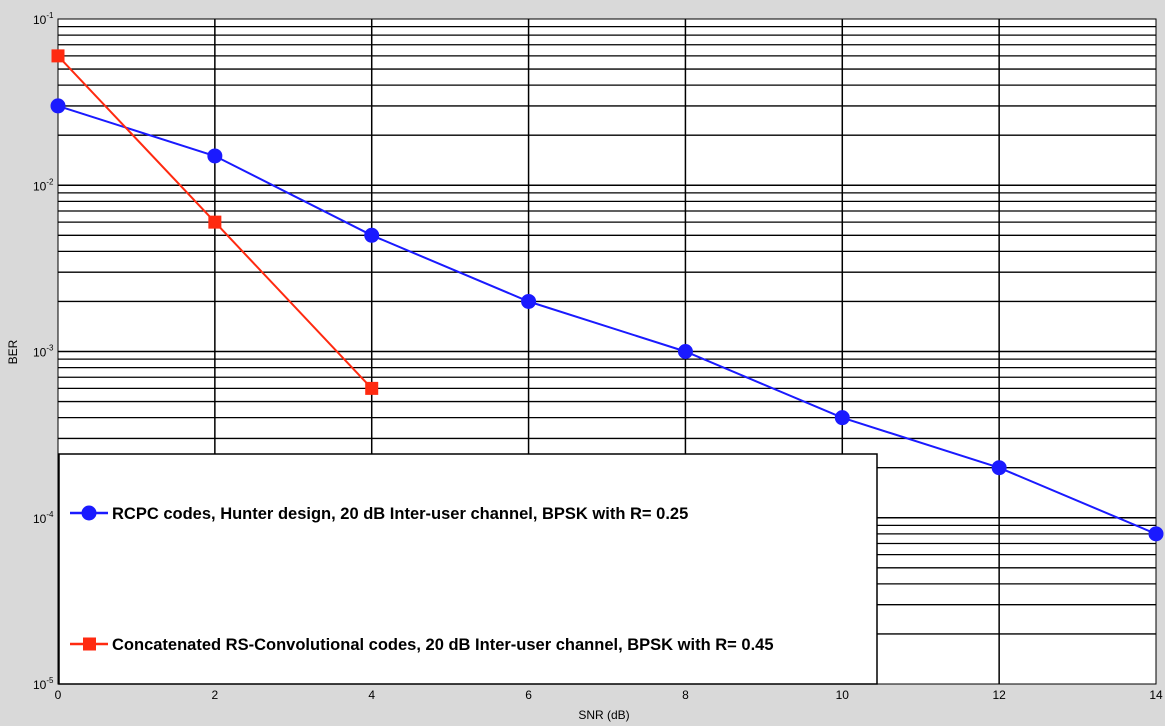  I want to click on x-tick-label: 4, so click(371, 695).